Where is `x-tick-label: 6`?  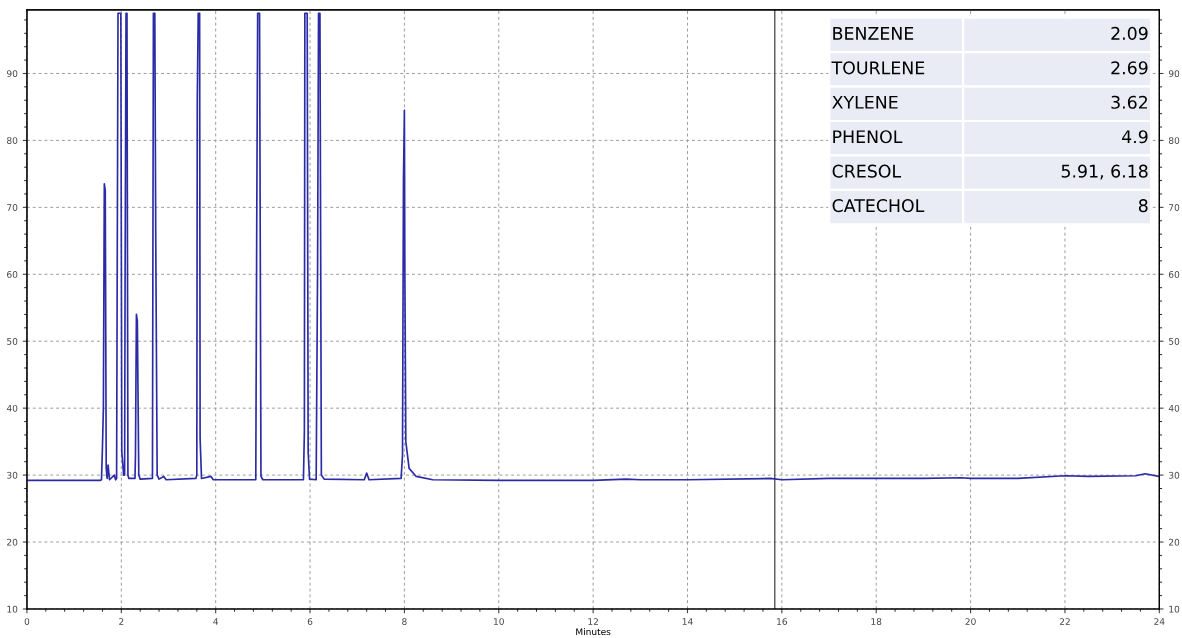 x-tick-label: 6 is located at coordinates (310, 621).